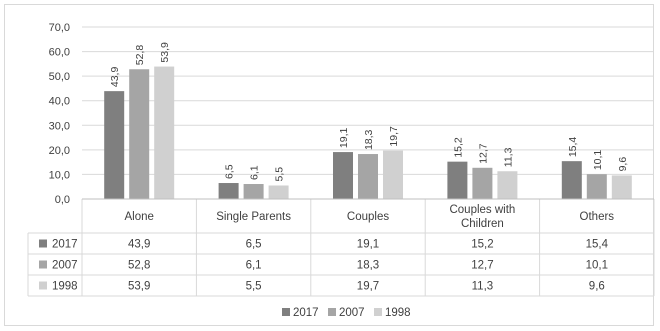 Image resolution: width=660 pixels, height=331 pixels. Describe the element at coordinates (139, 287) in the screenshot. I see `table-value: 53,9` at that location.